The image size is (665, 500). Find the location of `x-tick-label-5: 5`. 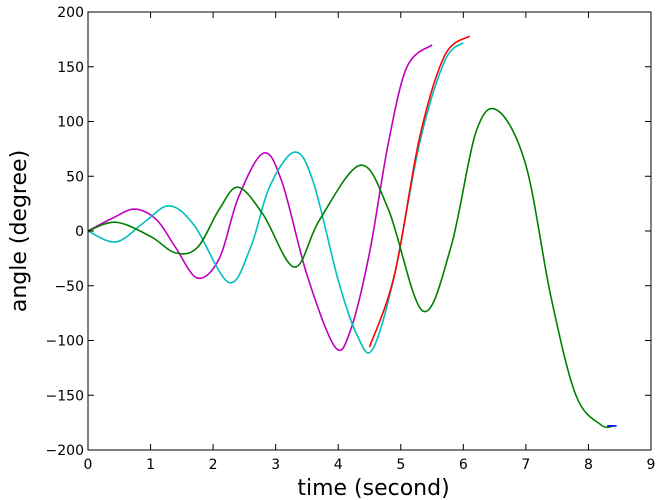

x-tick-label-5: 5 is located at coordinates (400, 465).